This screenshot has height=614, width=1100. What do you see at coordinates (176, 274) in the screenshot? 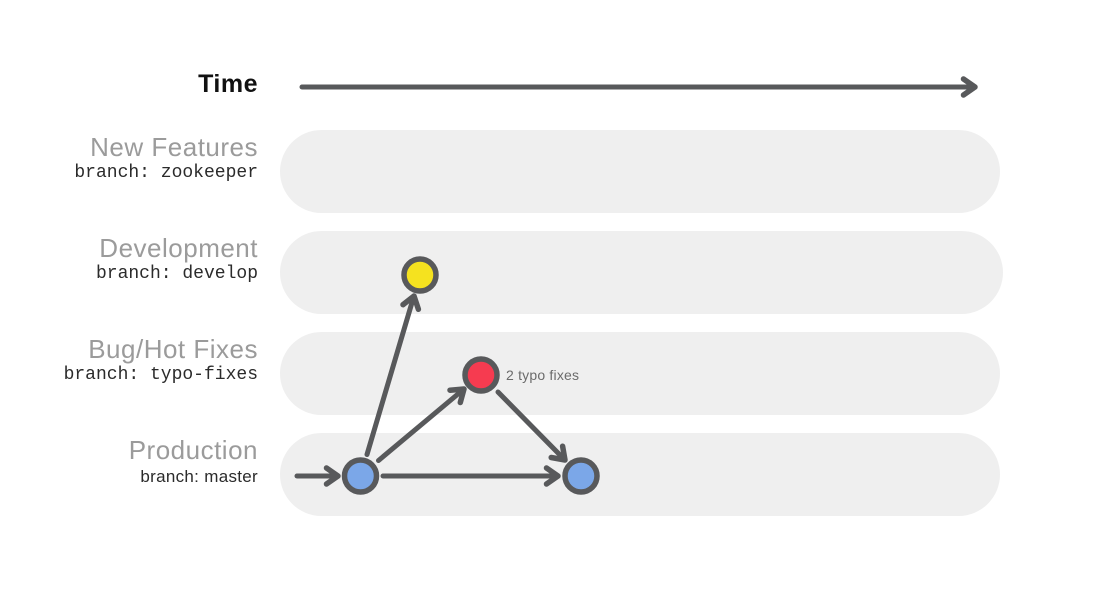
I see `branch-label: branch: develop` at bounding box center [176, 274].